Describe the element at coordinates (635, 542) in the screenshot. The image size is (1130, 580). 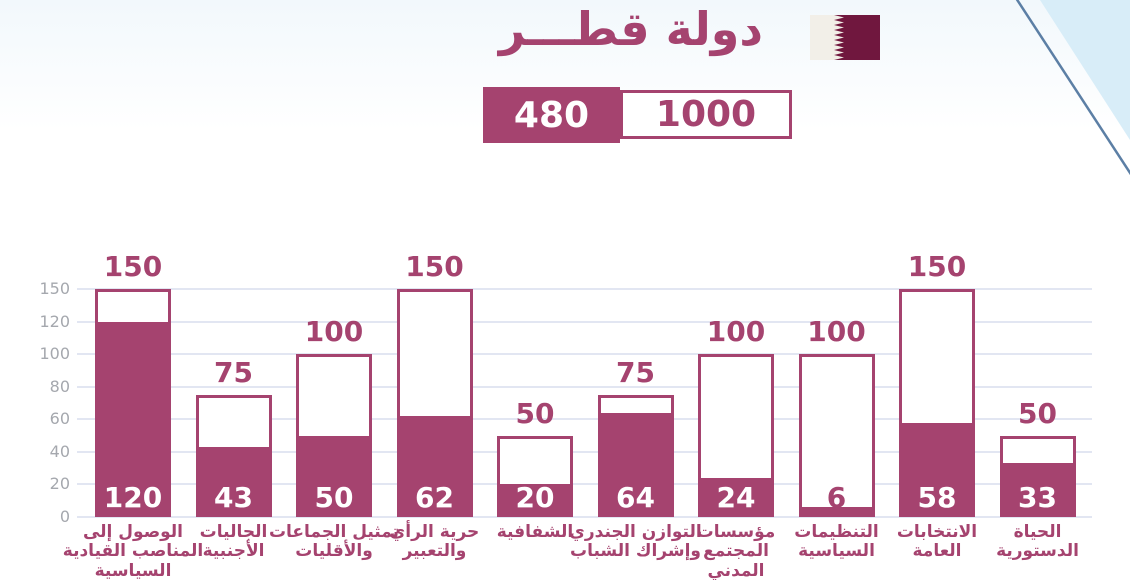
I see `bar-category-label: التوازن الجندري وإشراك الشباب` at that location.